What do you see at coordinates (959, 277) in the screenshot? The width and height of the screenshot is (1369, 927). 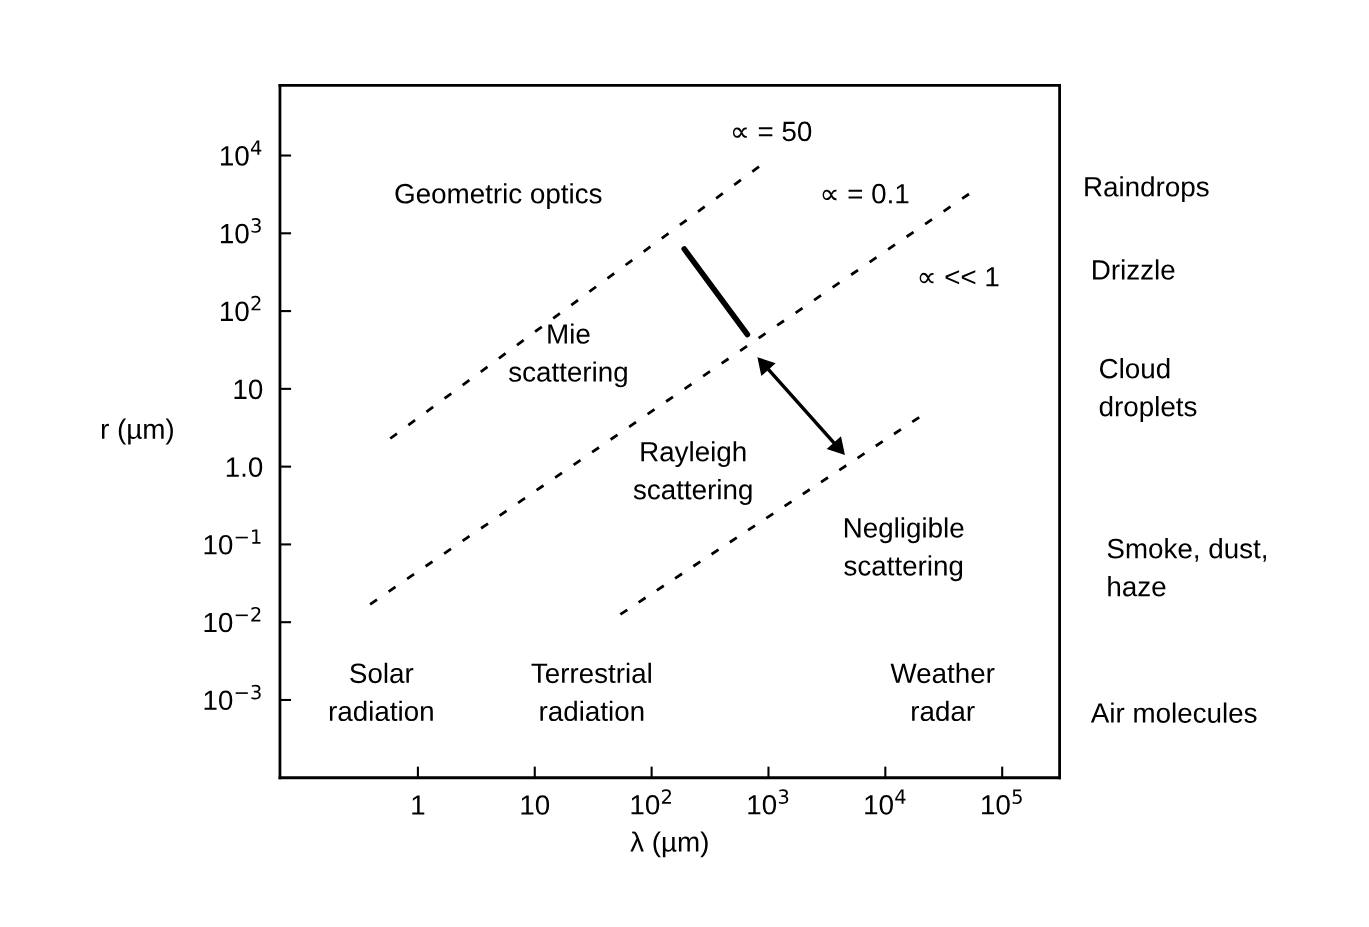 I see `annotation: ∝ << 1` at bounding box center [959, 277].